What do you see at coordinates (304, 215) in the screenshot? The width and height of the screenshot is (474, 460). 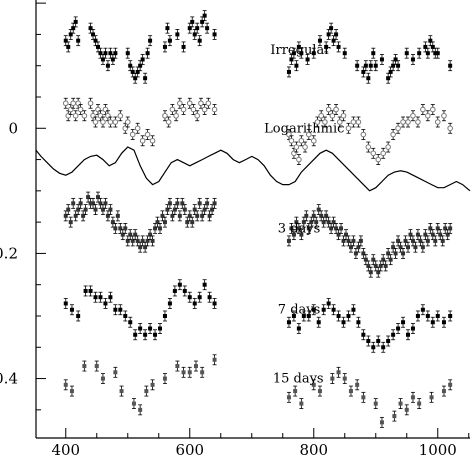 I see `series-annotations: Irregular Logarithmic 3 days 7 days 15 days` at bounding box center [304, 215].